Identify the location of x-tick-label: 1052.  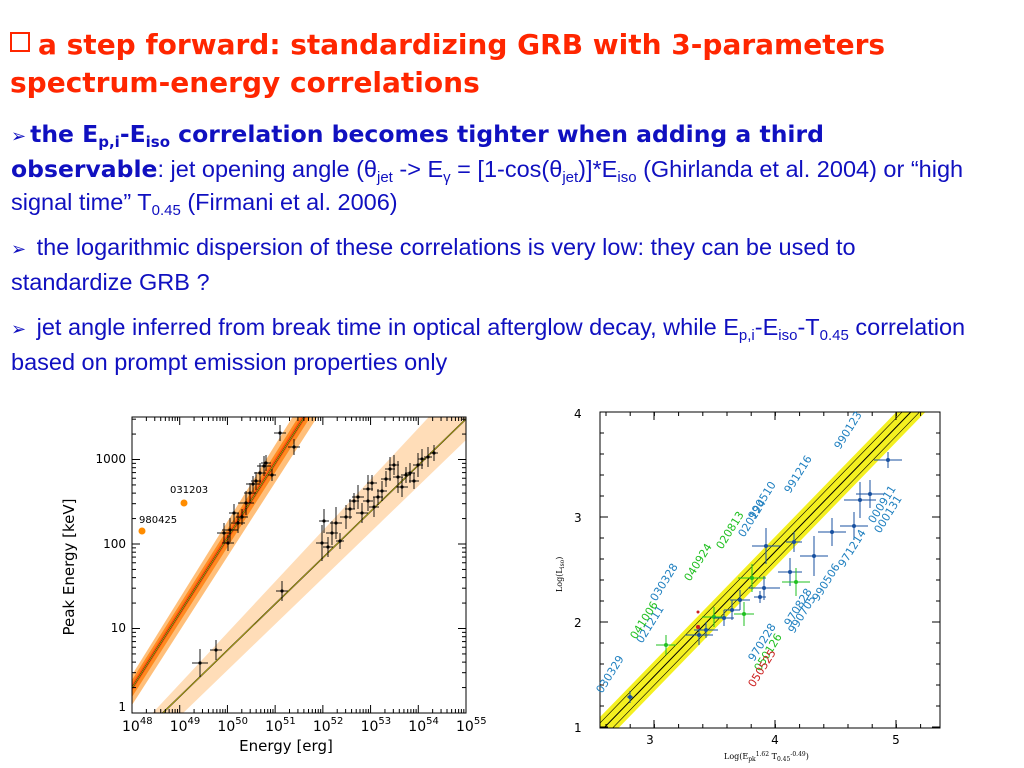
(328, 725).